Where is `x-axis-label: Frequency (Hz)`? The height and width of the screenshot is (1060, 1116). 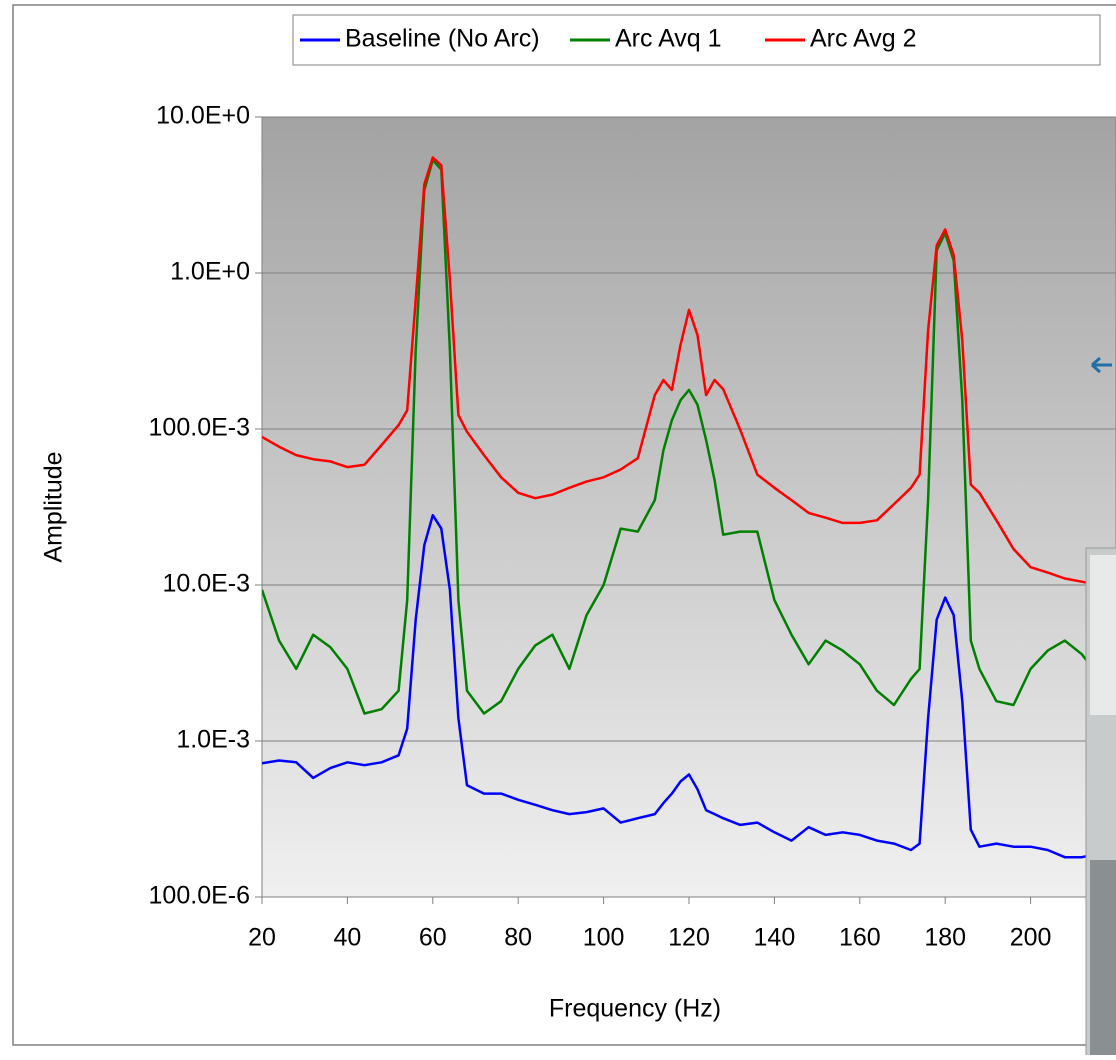
x-axis-label: Frequency (Hz) is located at coordinates (635, 1009).